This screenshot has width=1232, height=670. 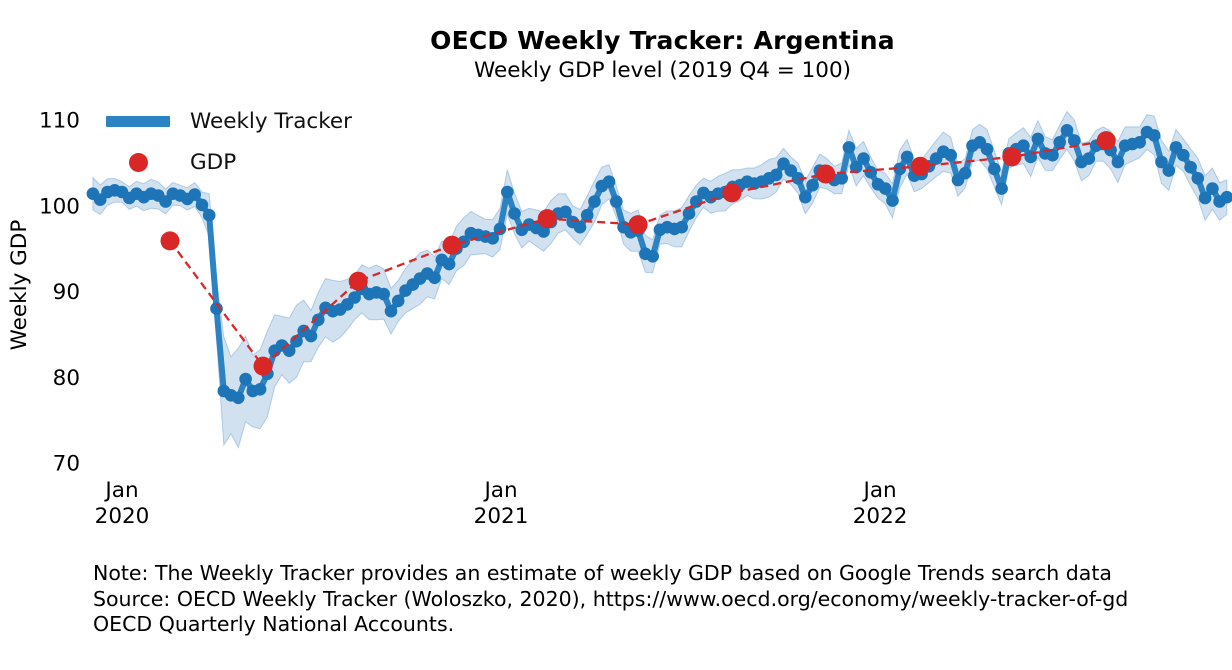 I want to click on legend-label-gdp: GDP, so click(x=213, y=162).